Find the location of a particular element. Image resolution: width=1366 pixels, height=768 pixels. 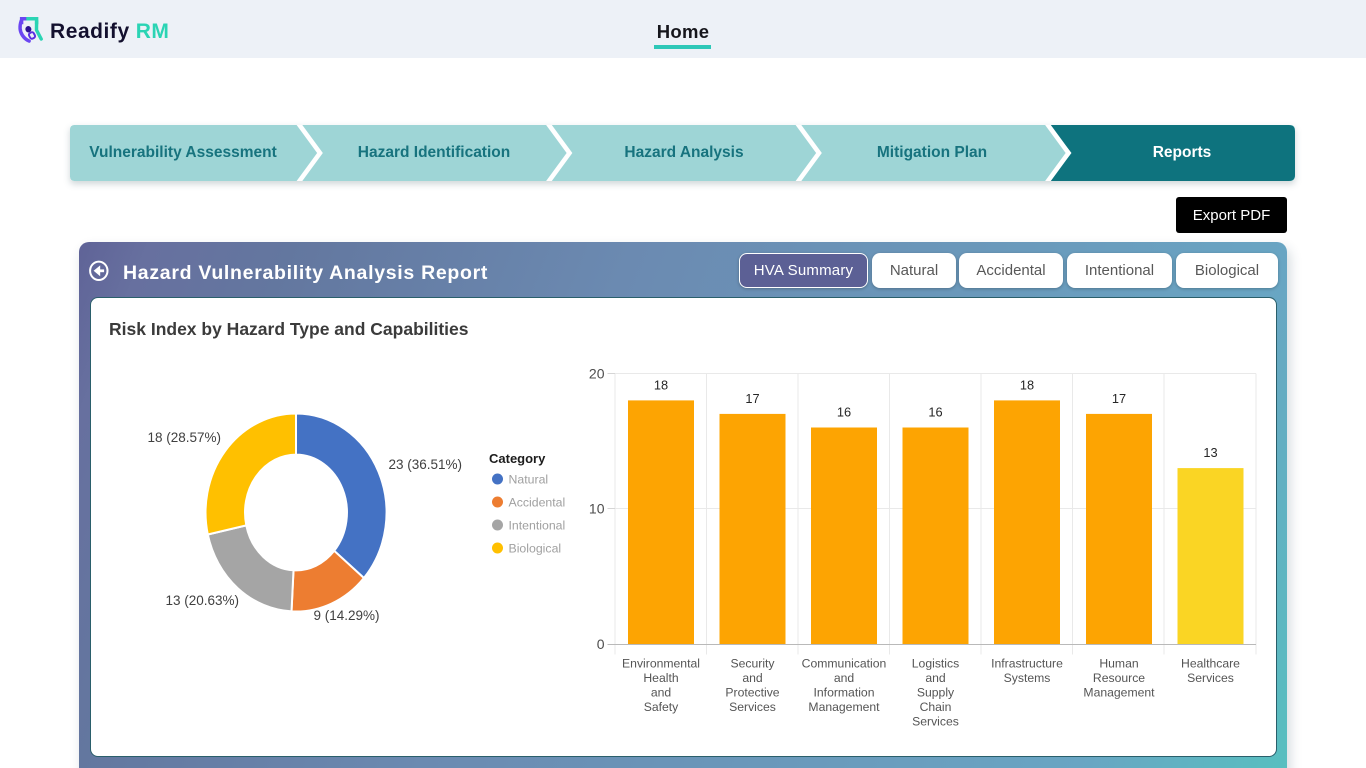

svg-text: Biological is located at coordinates (535, 549).